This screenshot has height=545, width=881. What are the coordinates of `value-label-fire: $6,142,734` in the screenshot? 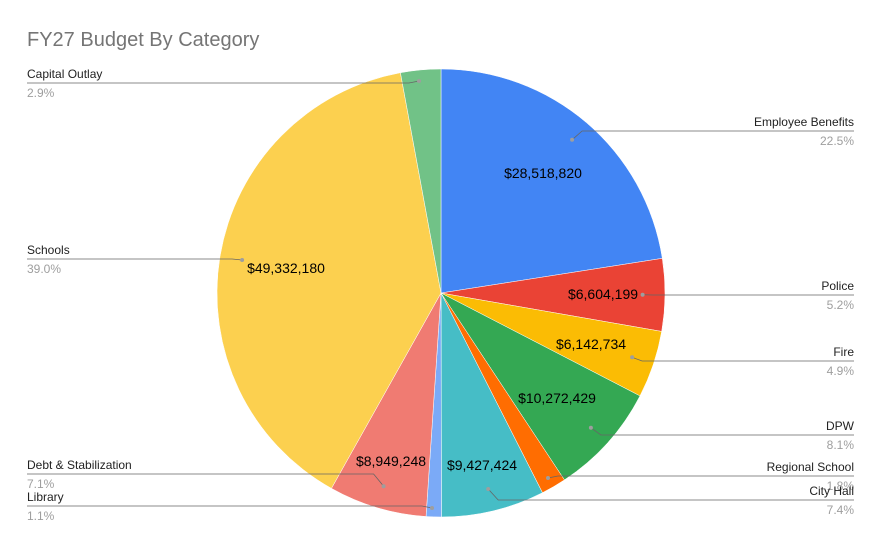 It's located at (591, 344).